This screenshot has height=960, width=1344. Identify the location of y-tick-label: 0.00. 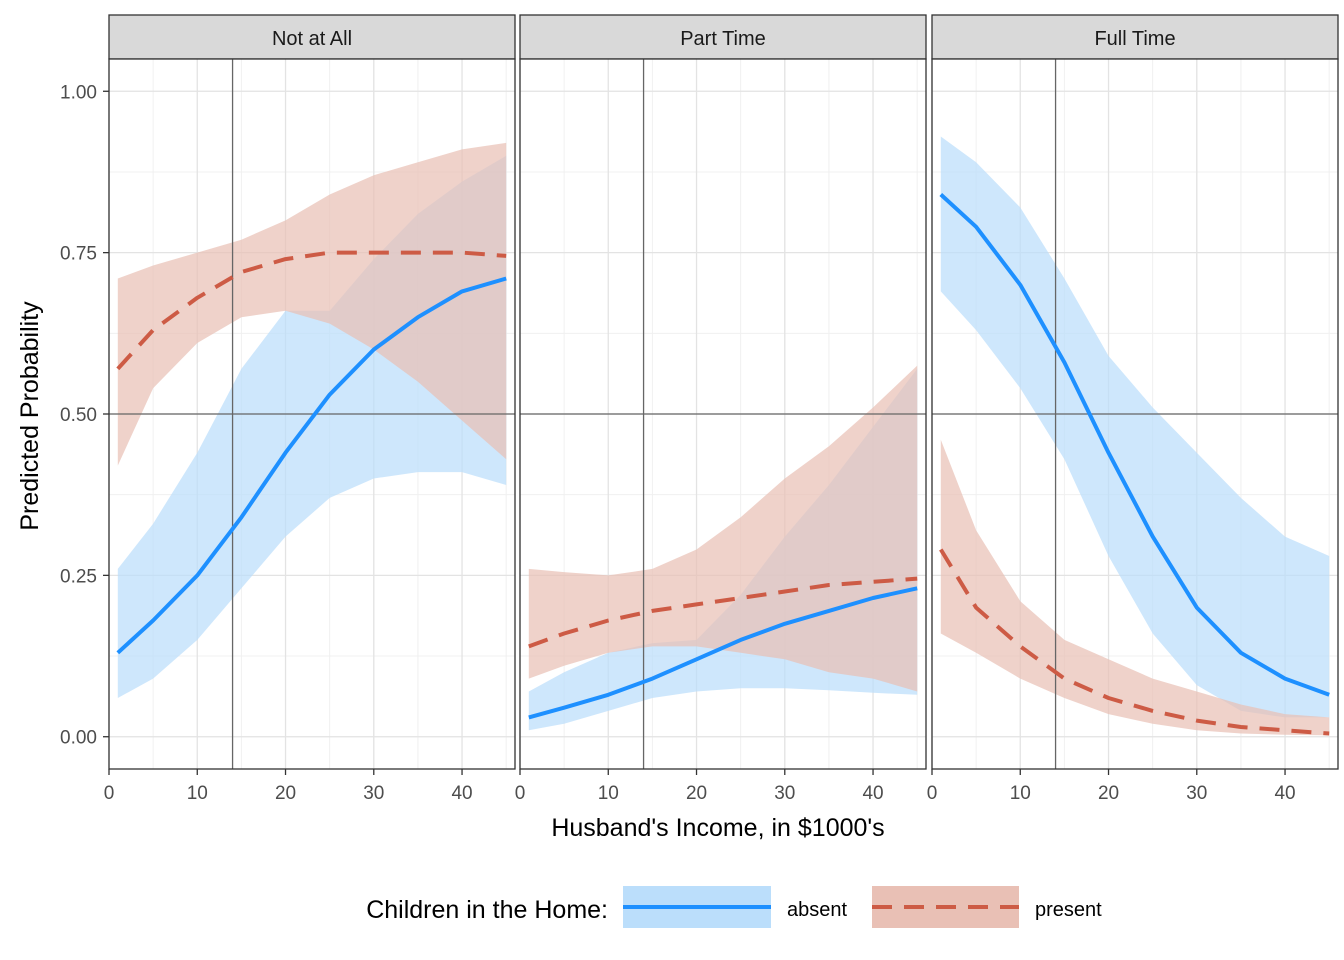
(78, 738).